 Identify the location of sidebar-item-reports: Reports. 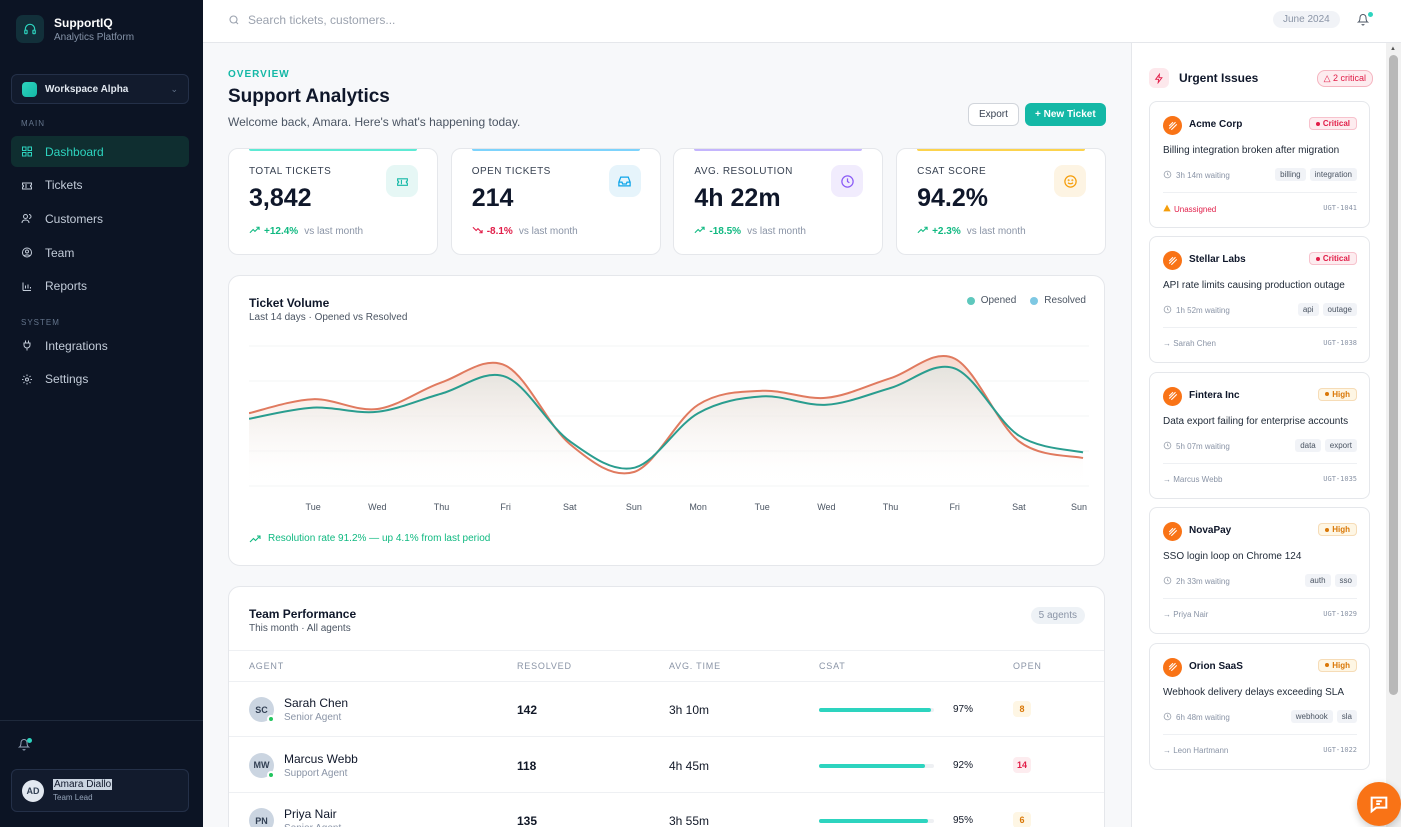
(100, 286).